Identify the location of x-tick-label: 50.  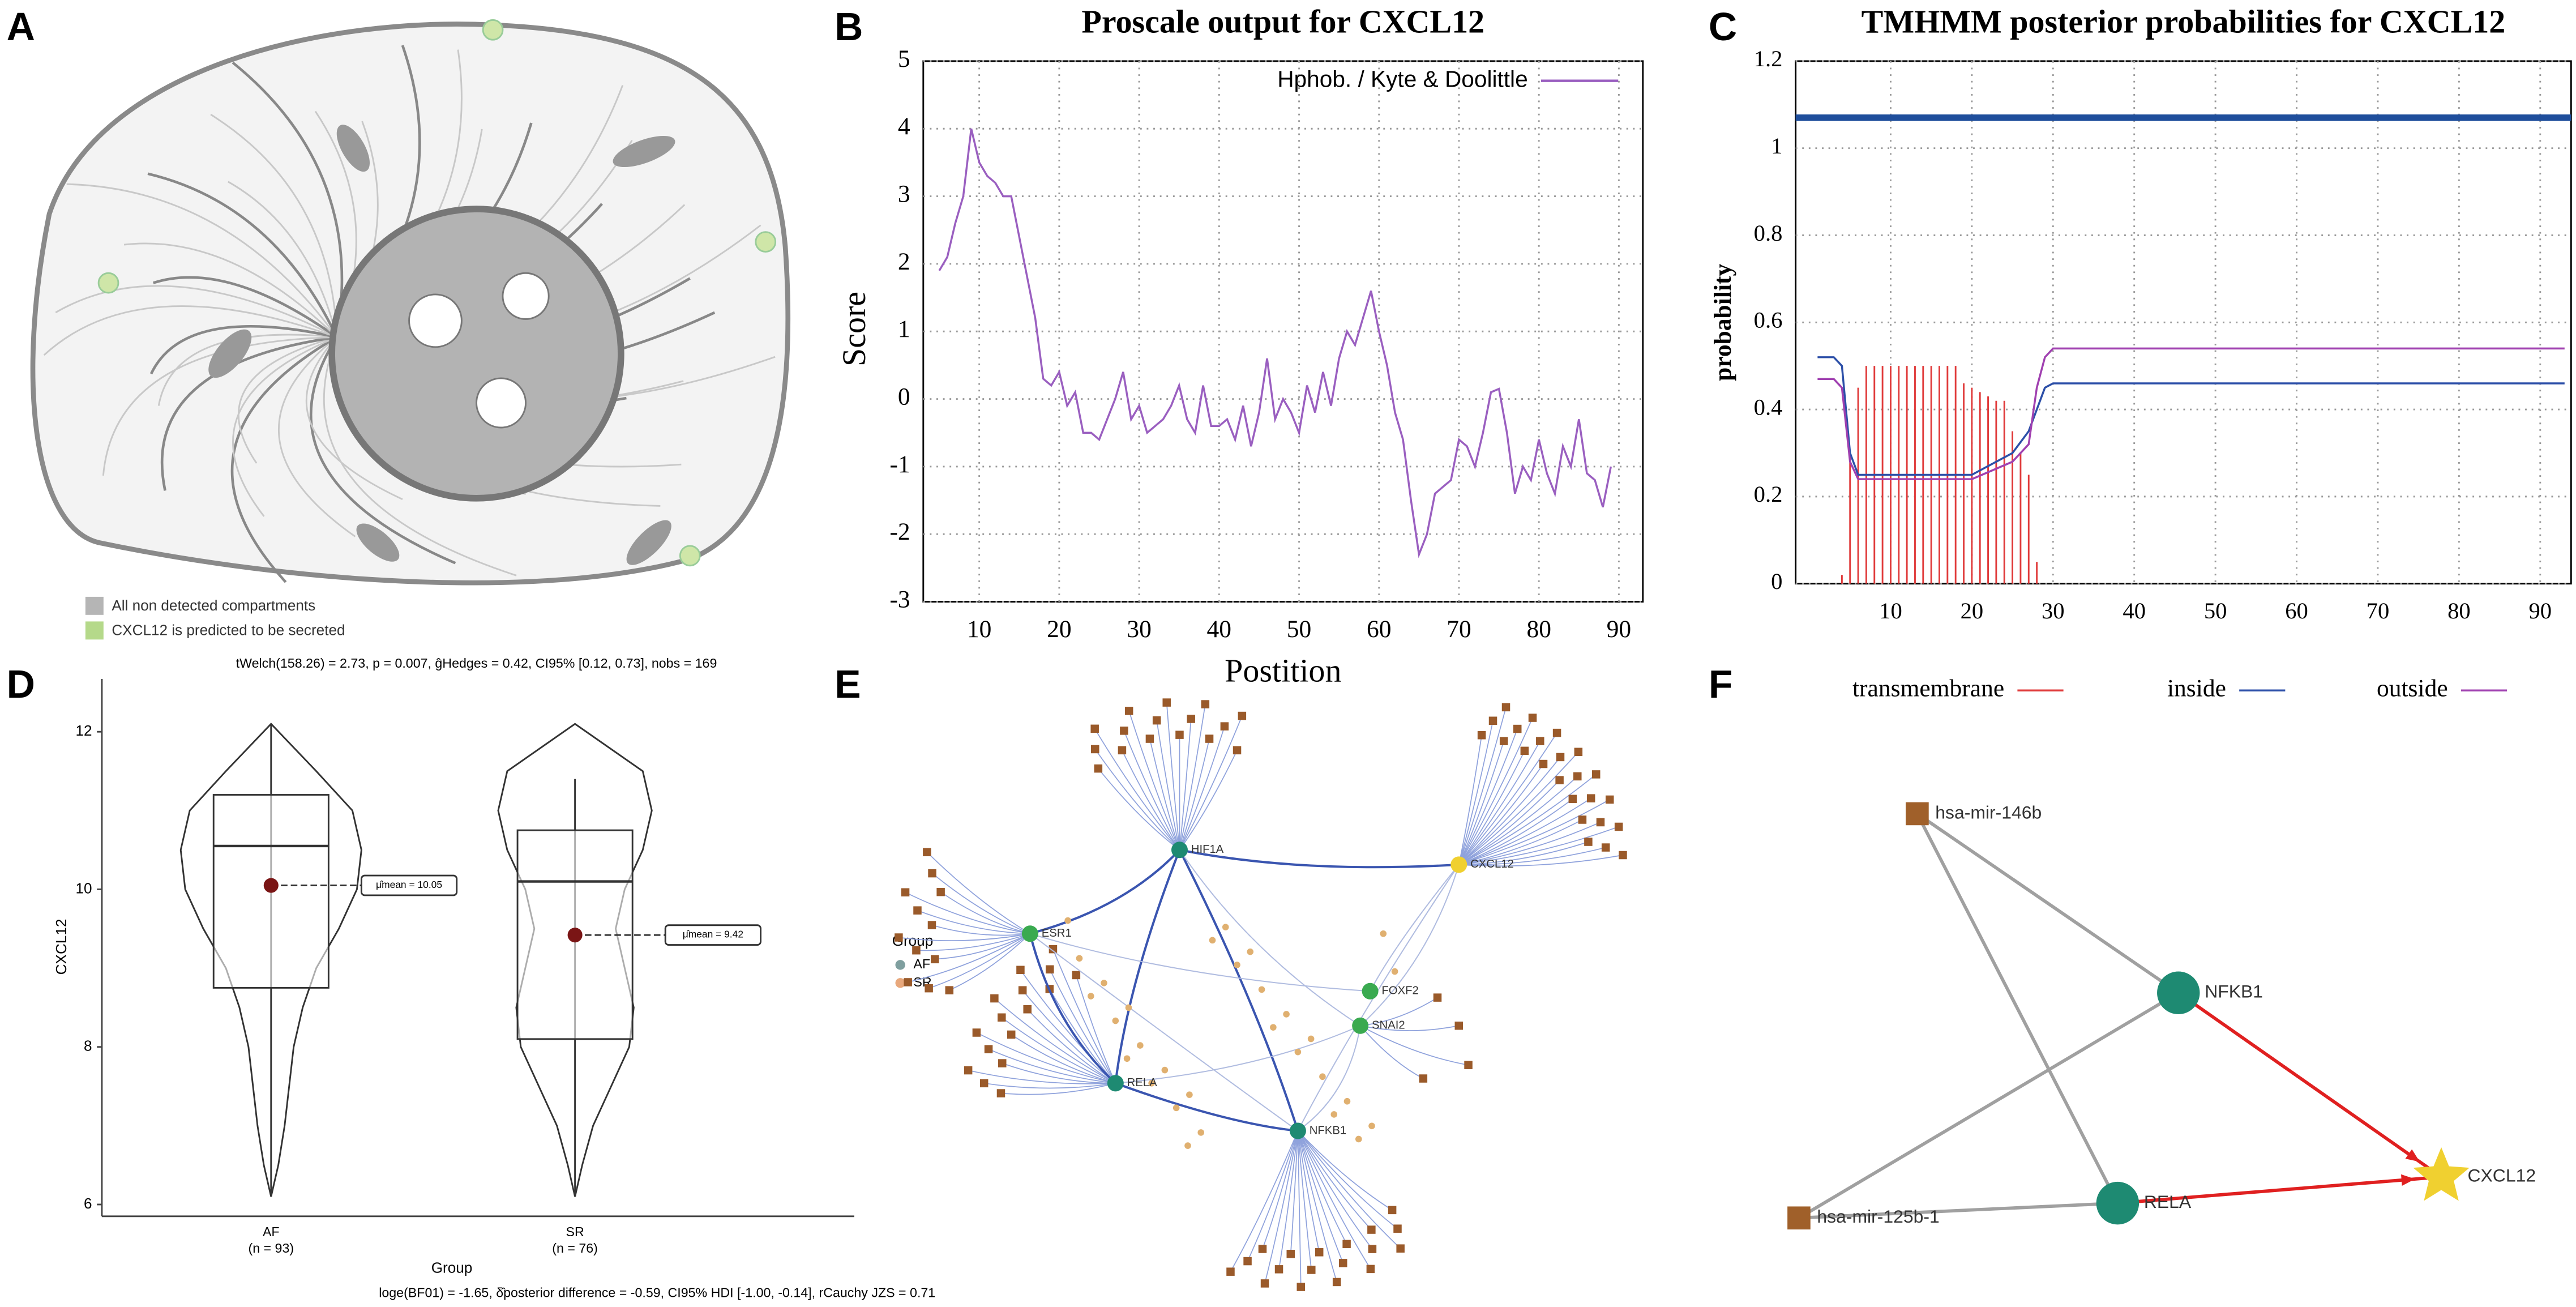
(1299, 629).